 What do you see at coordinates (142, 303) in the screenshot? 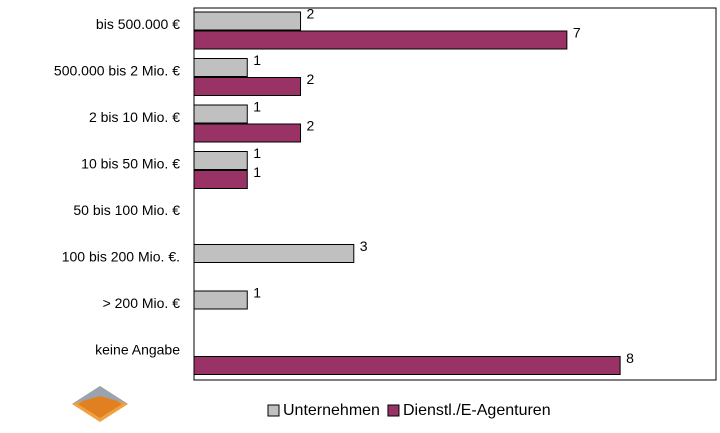
I see `y-tick-label: > 200 Mio. €` at bounding box center [142, 303].